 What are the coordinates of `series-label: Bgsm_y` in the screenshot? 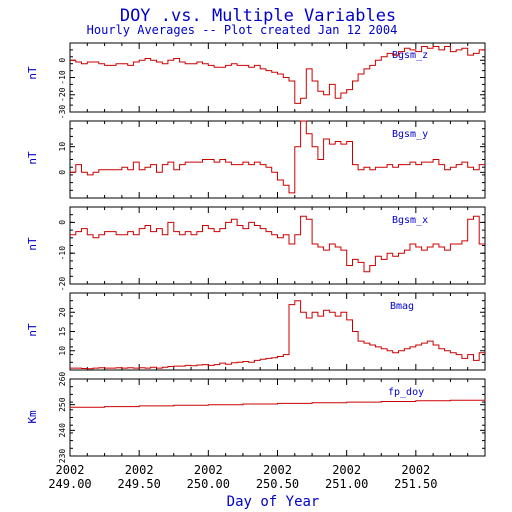 It's located at (410, 134).